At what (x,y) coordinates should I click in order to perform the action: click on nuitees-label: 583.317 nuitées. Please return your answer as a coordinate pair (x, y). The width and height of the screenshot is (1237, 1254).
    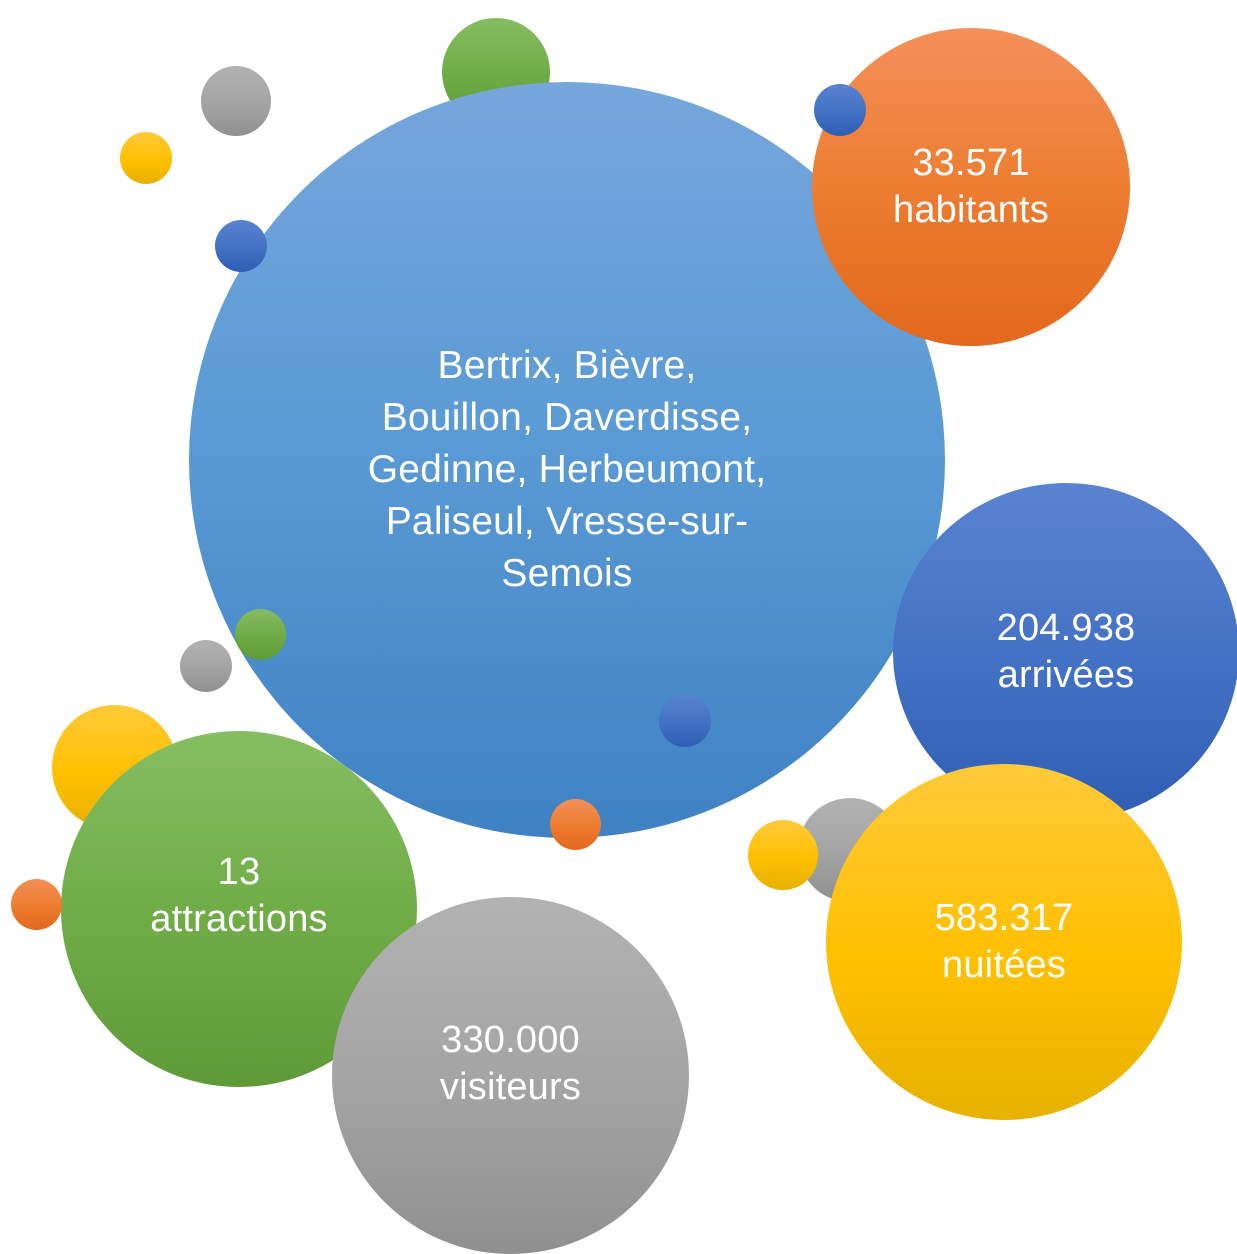
    Looking at the image, I should click on (1004, 941).